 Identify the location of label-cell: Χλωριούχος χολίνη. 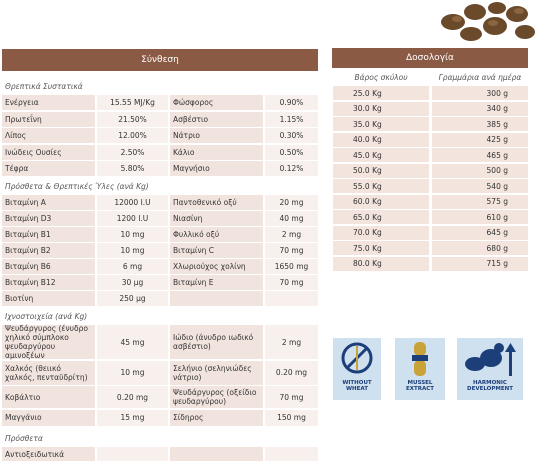
(216, 266).